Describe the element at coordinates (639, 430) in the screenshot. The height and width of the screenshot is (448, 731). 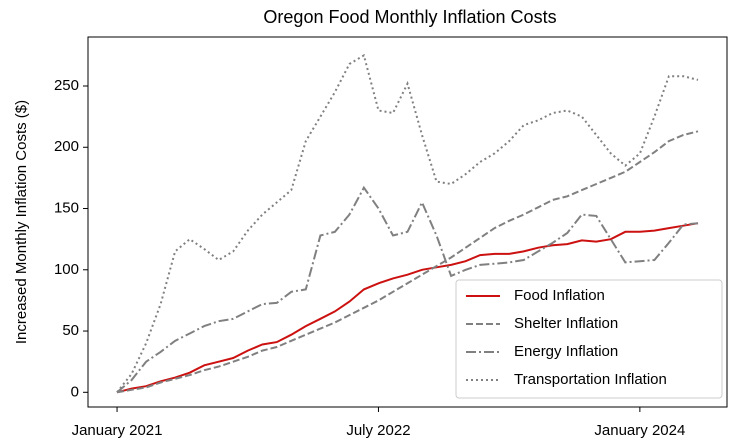
I see `x-tick-label: January 2024` at that location.